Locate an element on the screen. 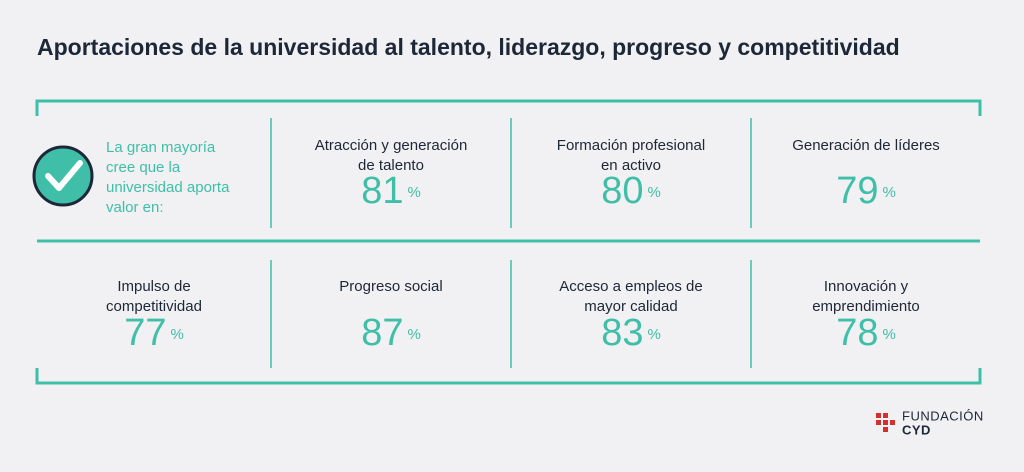 The width and height of the screenshot is (1024, 472). item-value: 87% is located at coordinates (391, 333).